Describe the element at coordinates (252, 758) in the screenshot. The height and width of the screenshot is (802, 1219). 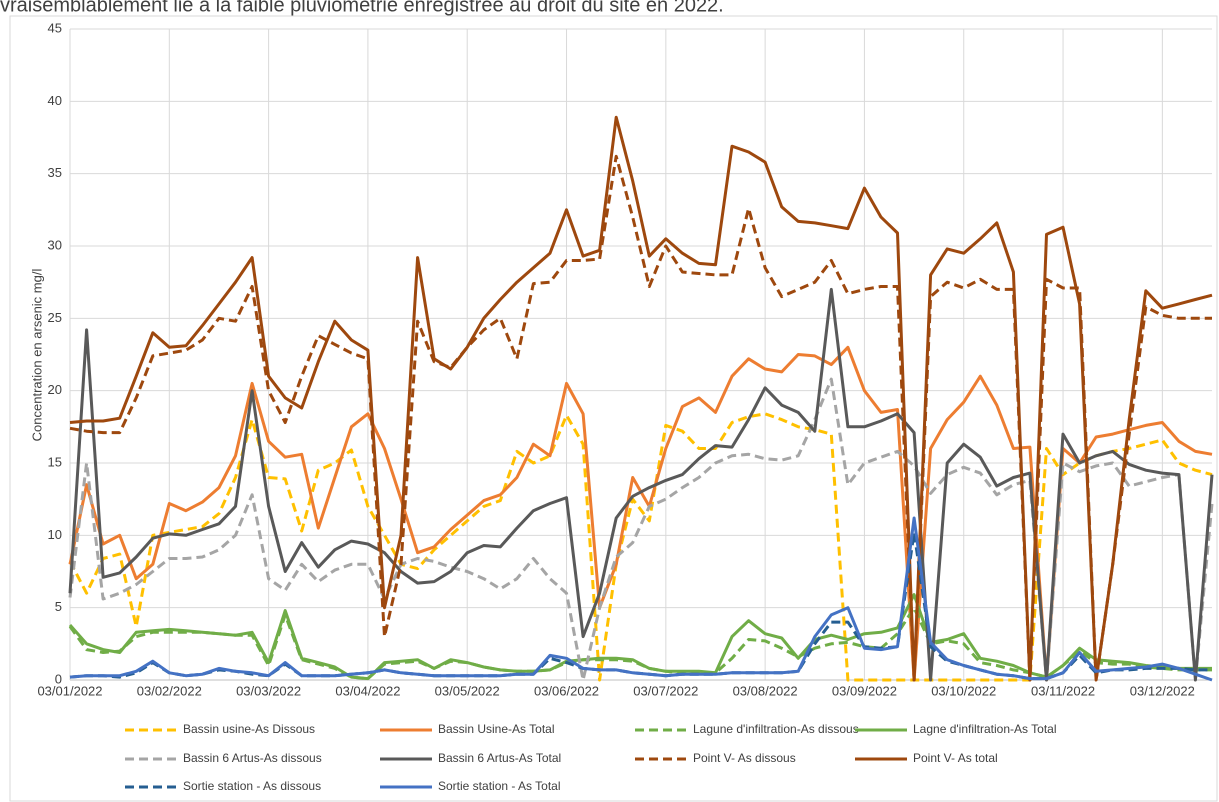
I see `legend-label: Bassin 6 Artus-As dissous` at that location.